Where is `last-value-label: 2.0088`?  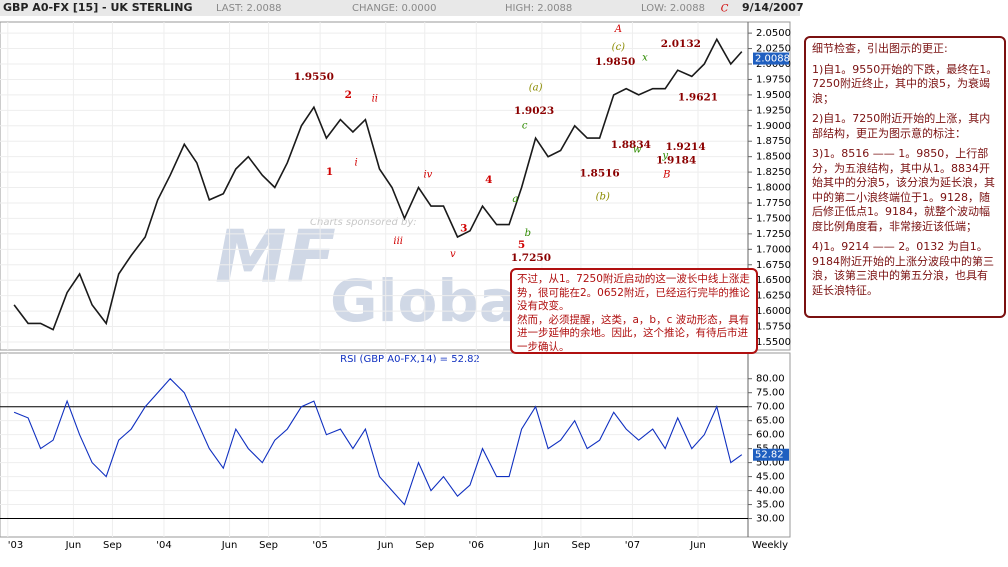 last-value-label: 2.0088 is located at coordinates (772, 59).